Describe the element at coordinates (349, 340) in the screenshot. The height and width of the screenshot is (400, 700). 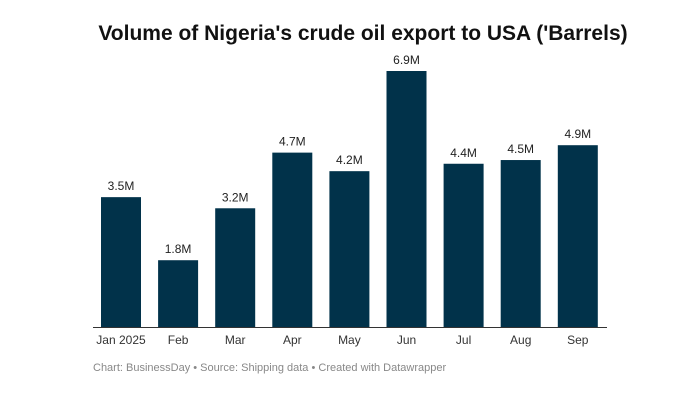
I see `x-tick-label: May` at that location.